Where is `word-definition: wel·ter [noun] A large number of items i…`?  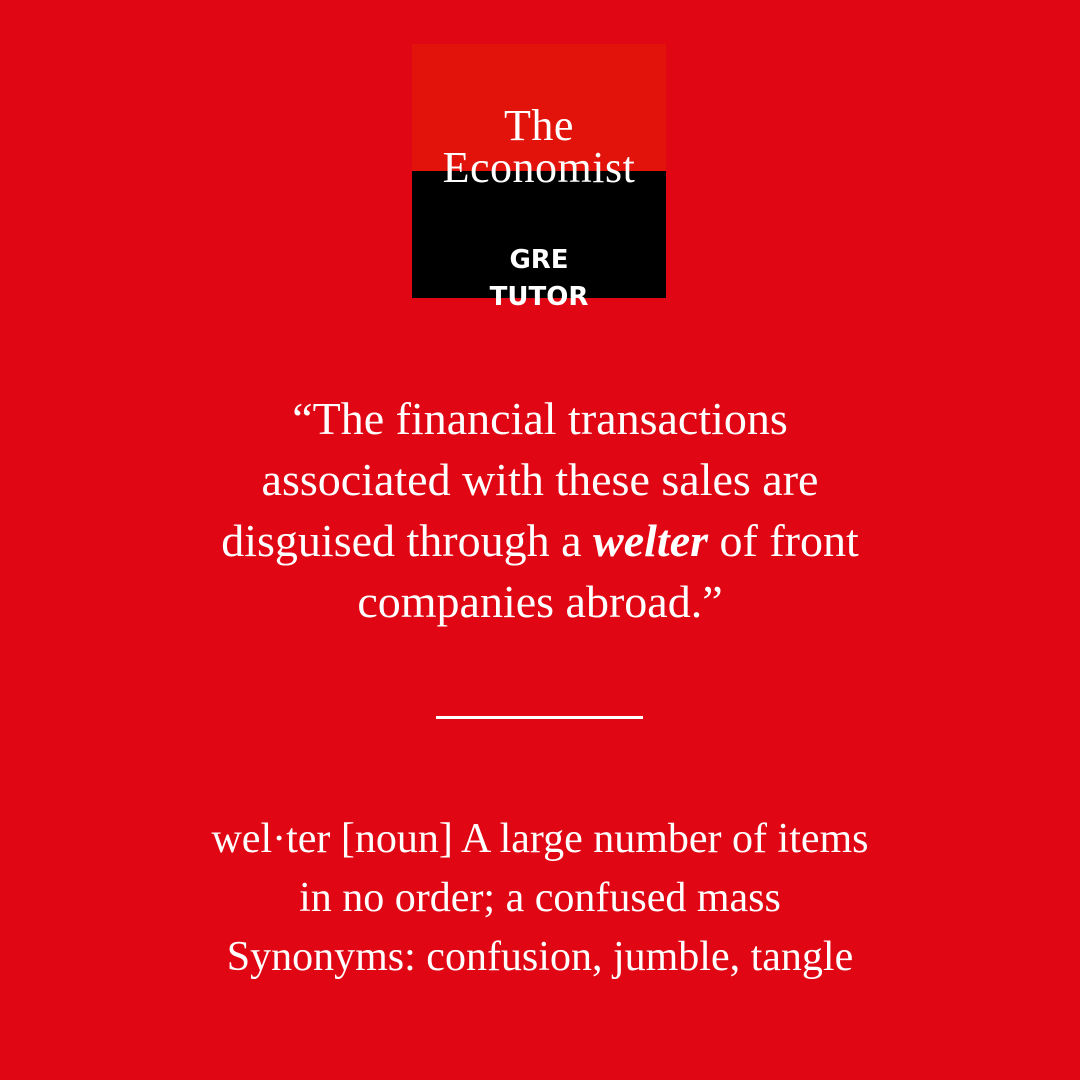 word-definition: wel·ter [noun] A large number of items i… is located at coordinates (540, 898).